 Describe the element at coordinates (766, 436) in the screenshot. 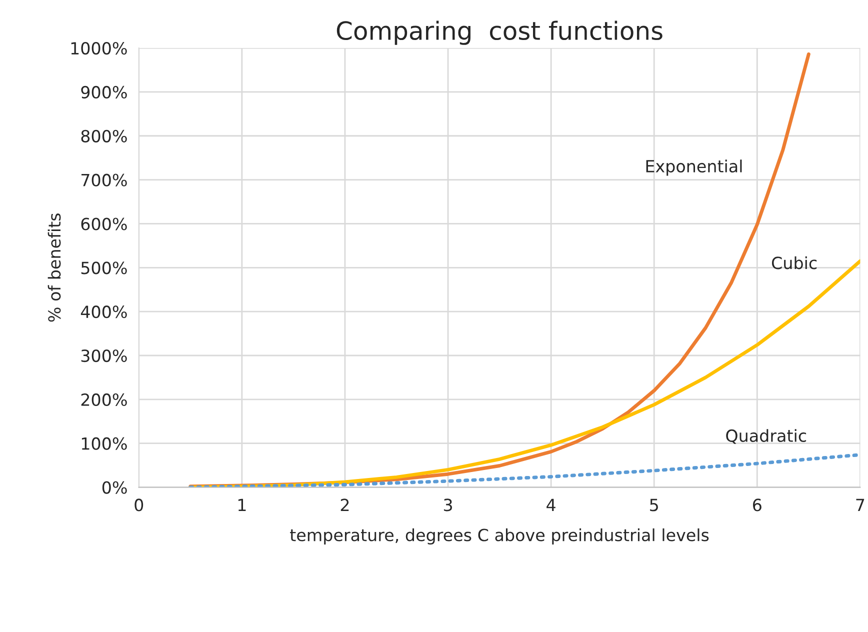

I see `series-label: Quadratic` at that location.